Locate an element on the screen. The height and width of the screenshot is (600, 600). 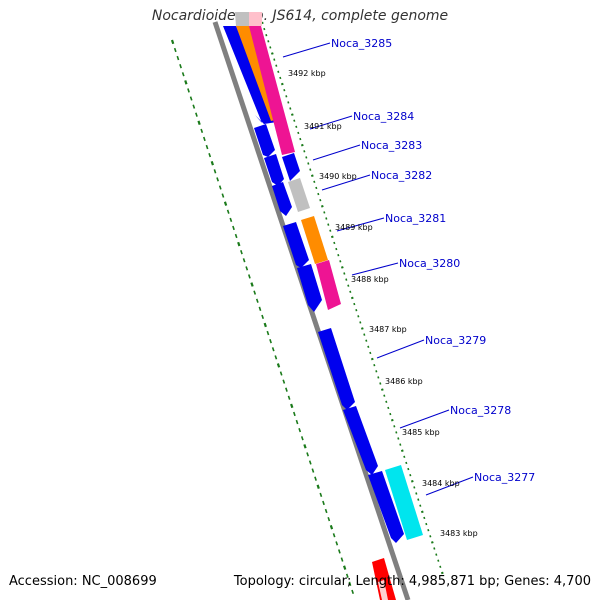
gene-label: Noca_3285 is located at coordinates (361, 43).